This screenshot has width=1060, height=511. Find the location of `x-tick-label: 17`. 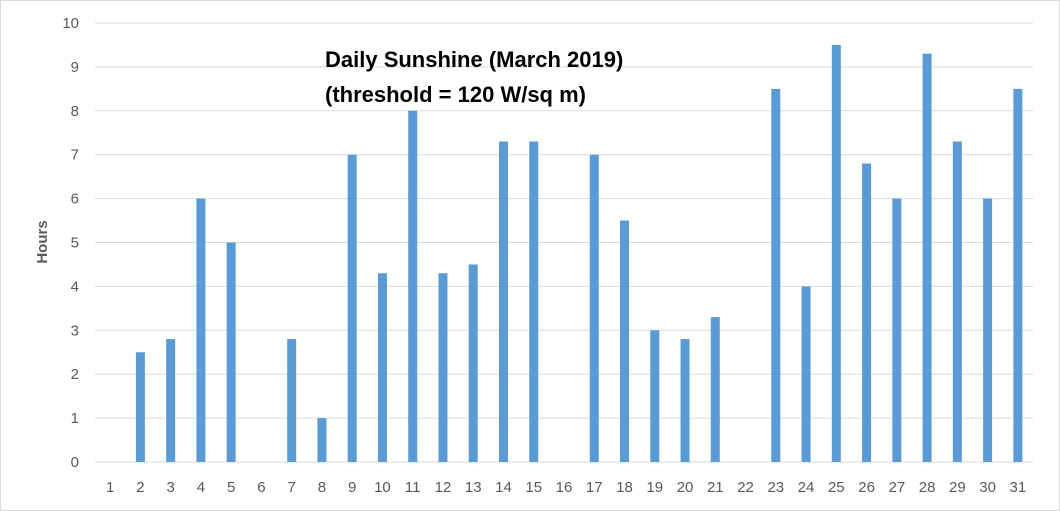

x-tick-label: 17 is located at coordinates (594, 487).